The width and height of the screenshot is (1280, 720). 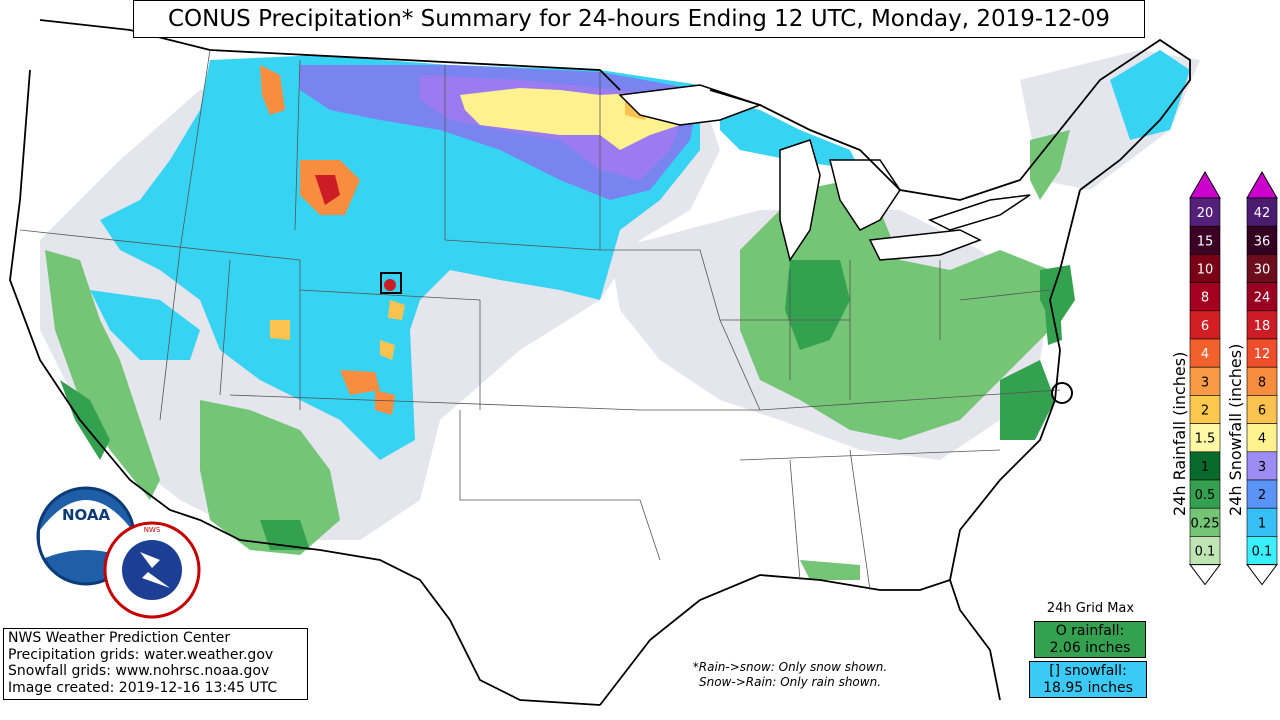 What do you see at coordinates (1062, 393) in the screenshot?
I see `rainfall-max-marker` at bounding box center [1062, 393].